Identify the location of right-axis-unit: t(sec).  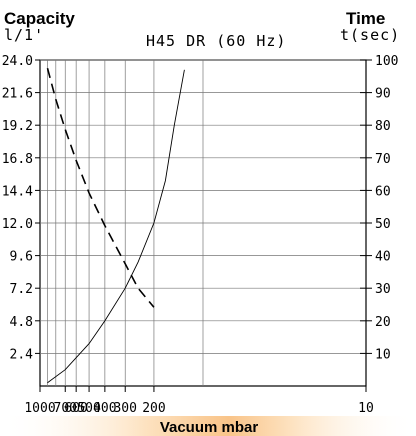
(370, 35).